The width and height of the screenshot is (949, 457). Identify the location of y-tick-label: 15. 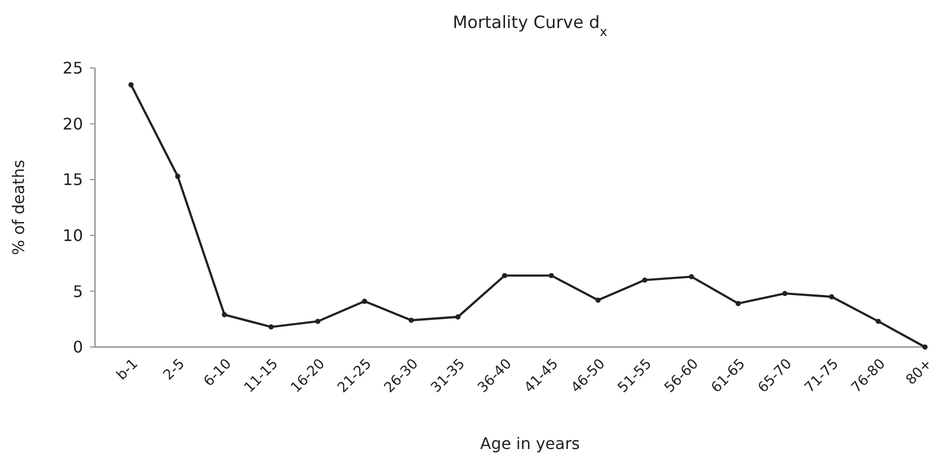
(72, 180).